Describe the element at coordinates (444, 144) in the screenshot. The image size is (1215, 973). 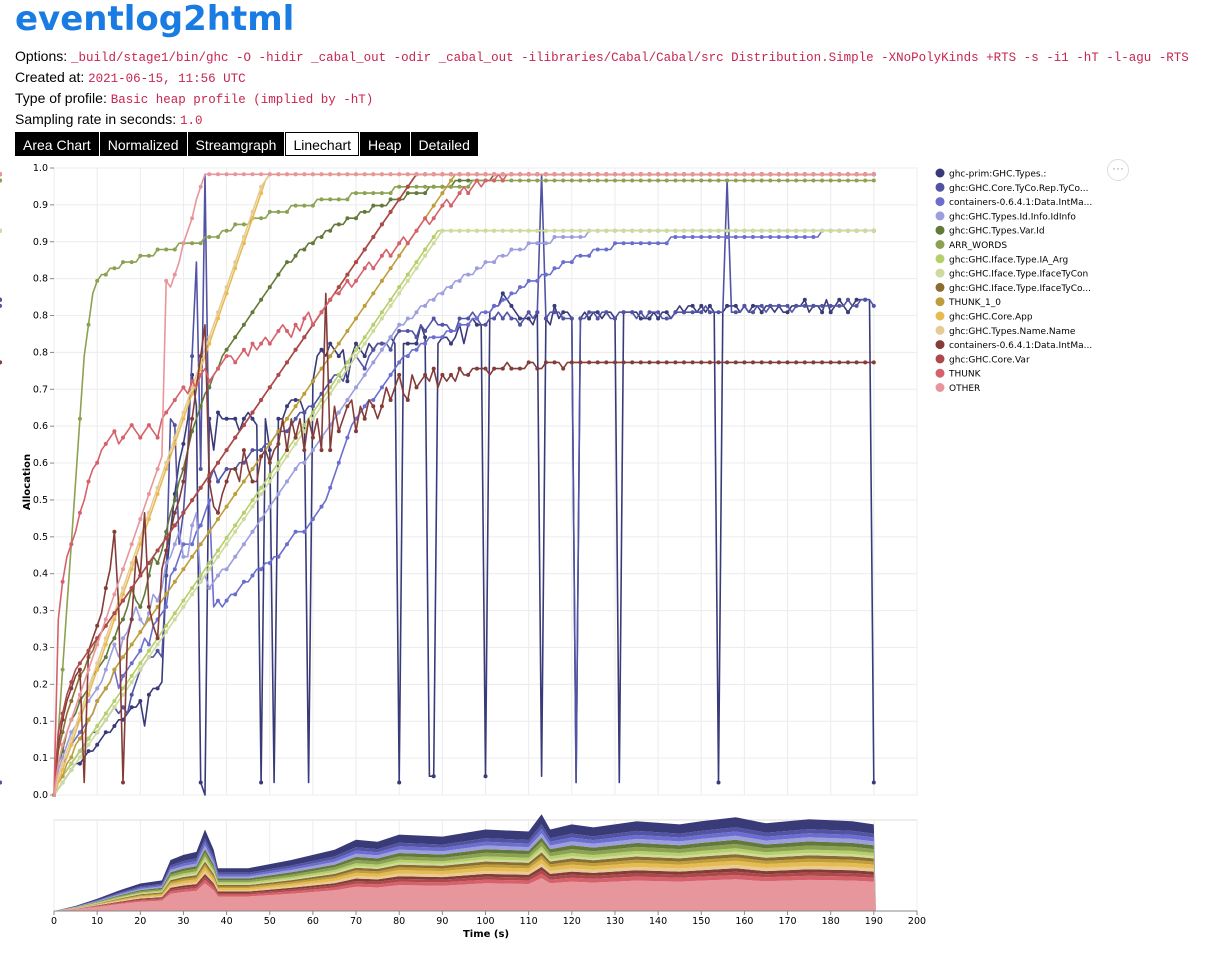
I see `tab-detailed: Detailed` at that location.